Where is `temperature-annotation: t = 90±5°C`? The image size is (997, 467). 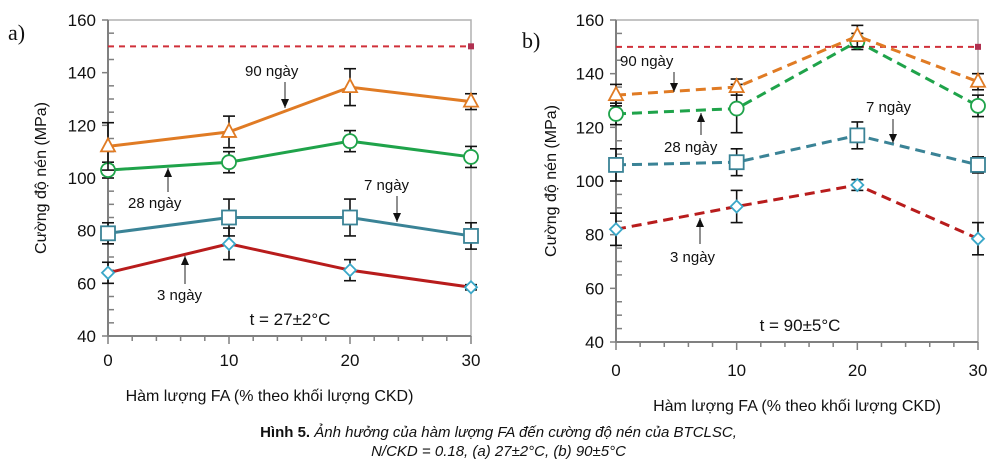 temperature-annotation: t = 90±5°C is located at coordinates (800, 325).